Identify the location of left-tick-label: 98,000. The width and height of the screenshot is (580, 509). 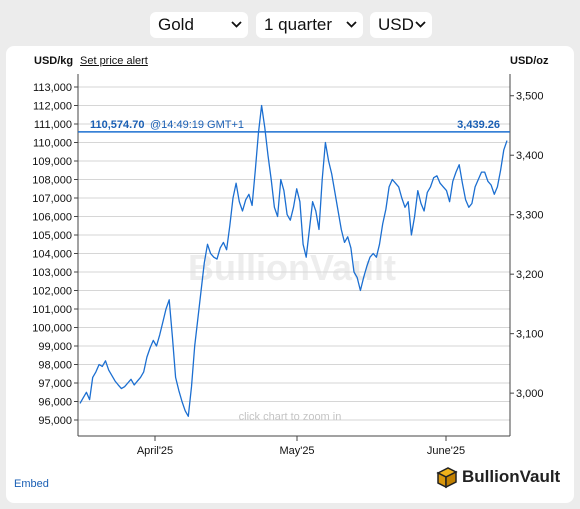
(55, 366).